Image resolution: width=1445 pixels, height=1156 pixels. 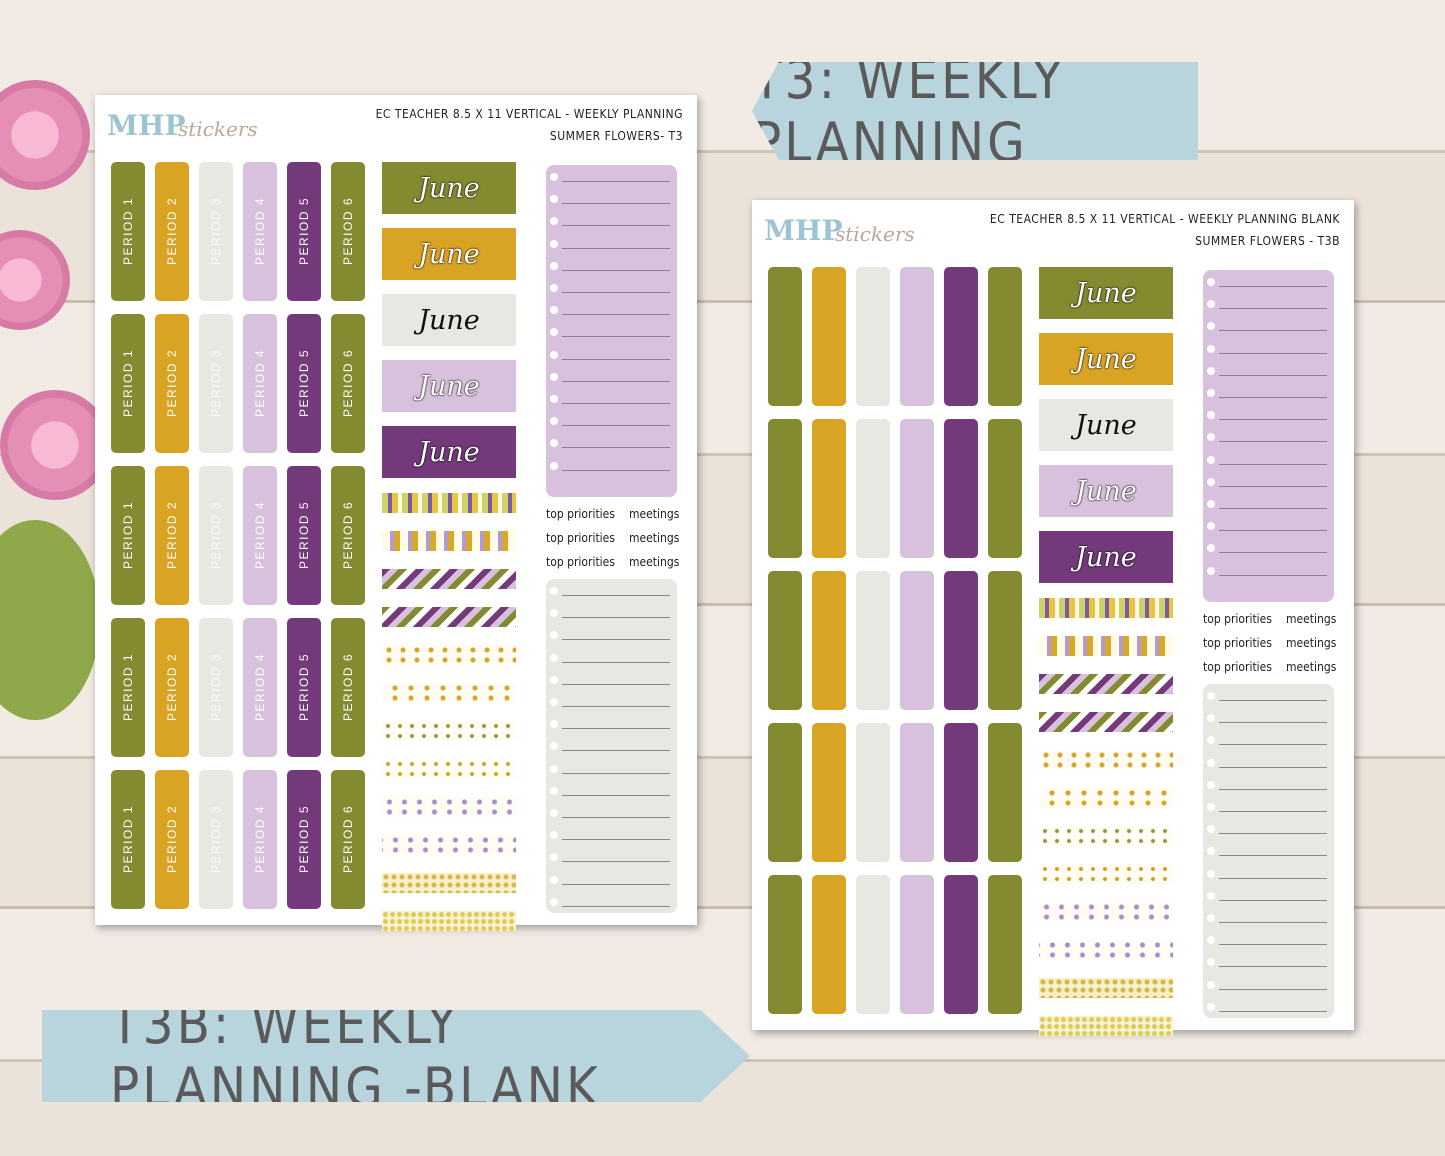 What do you see at coordinates (396, 1056) in the screenshot?
I see `banner: T3B: WEEKLY PLANNING -BLANK` at bounding box center [396, 1056].